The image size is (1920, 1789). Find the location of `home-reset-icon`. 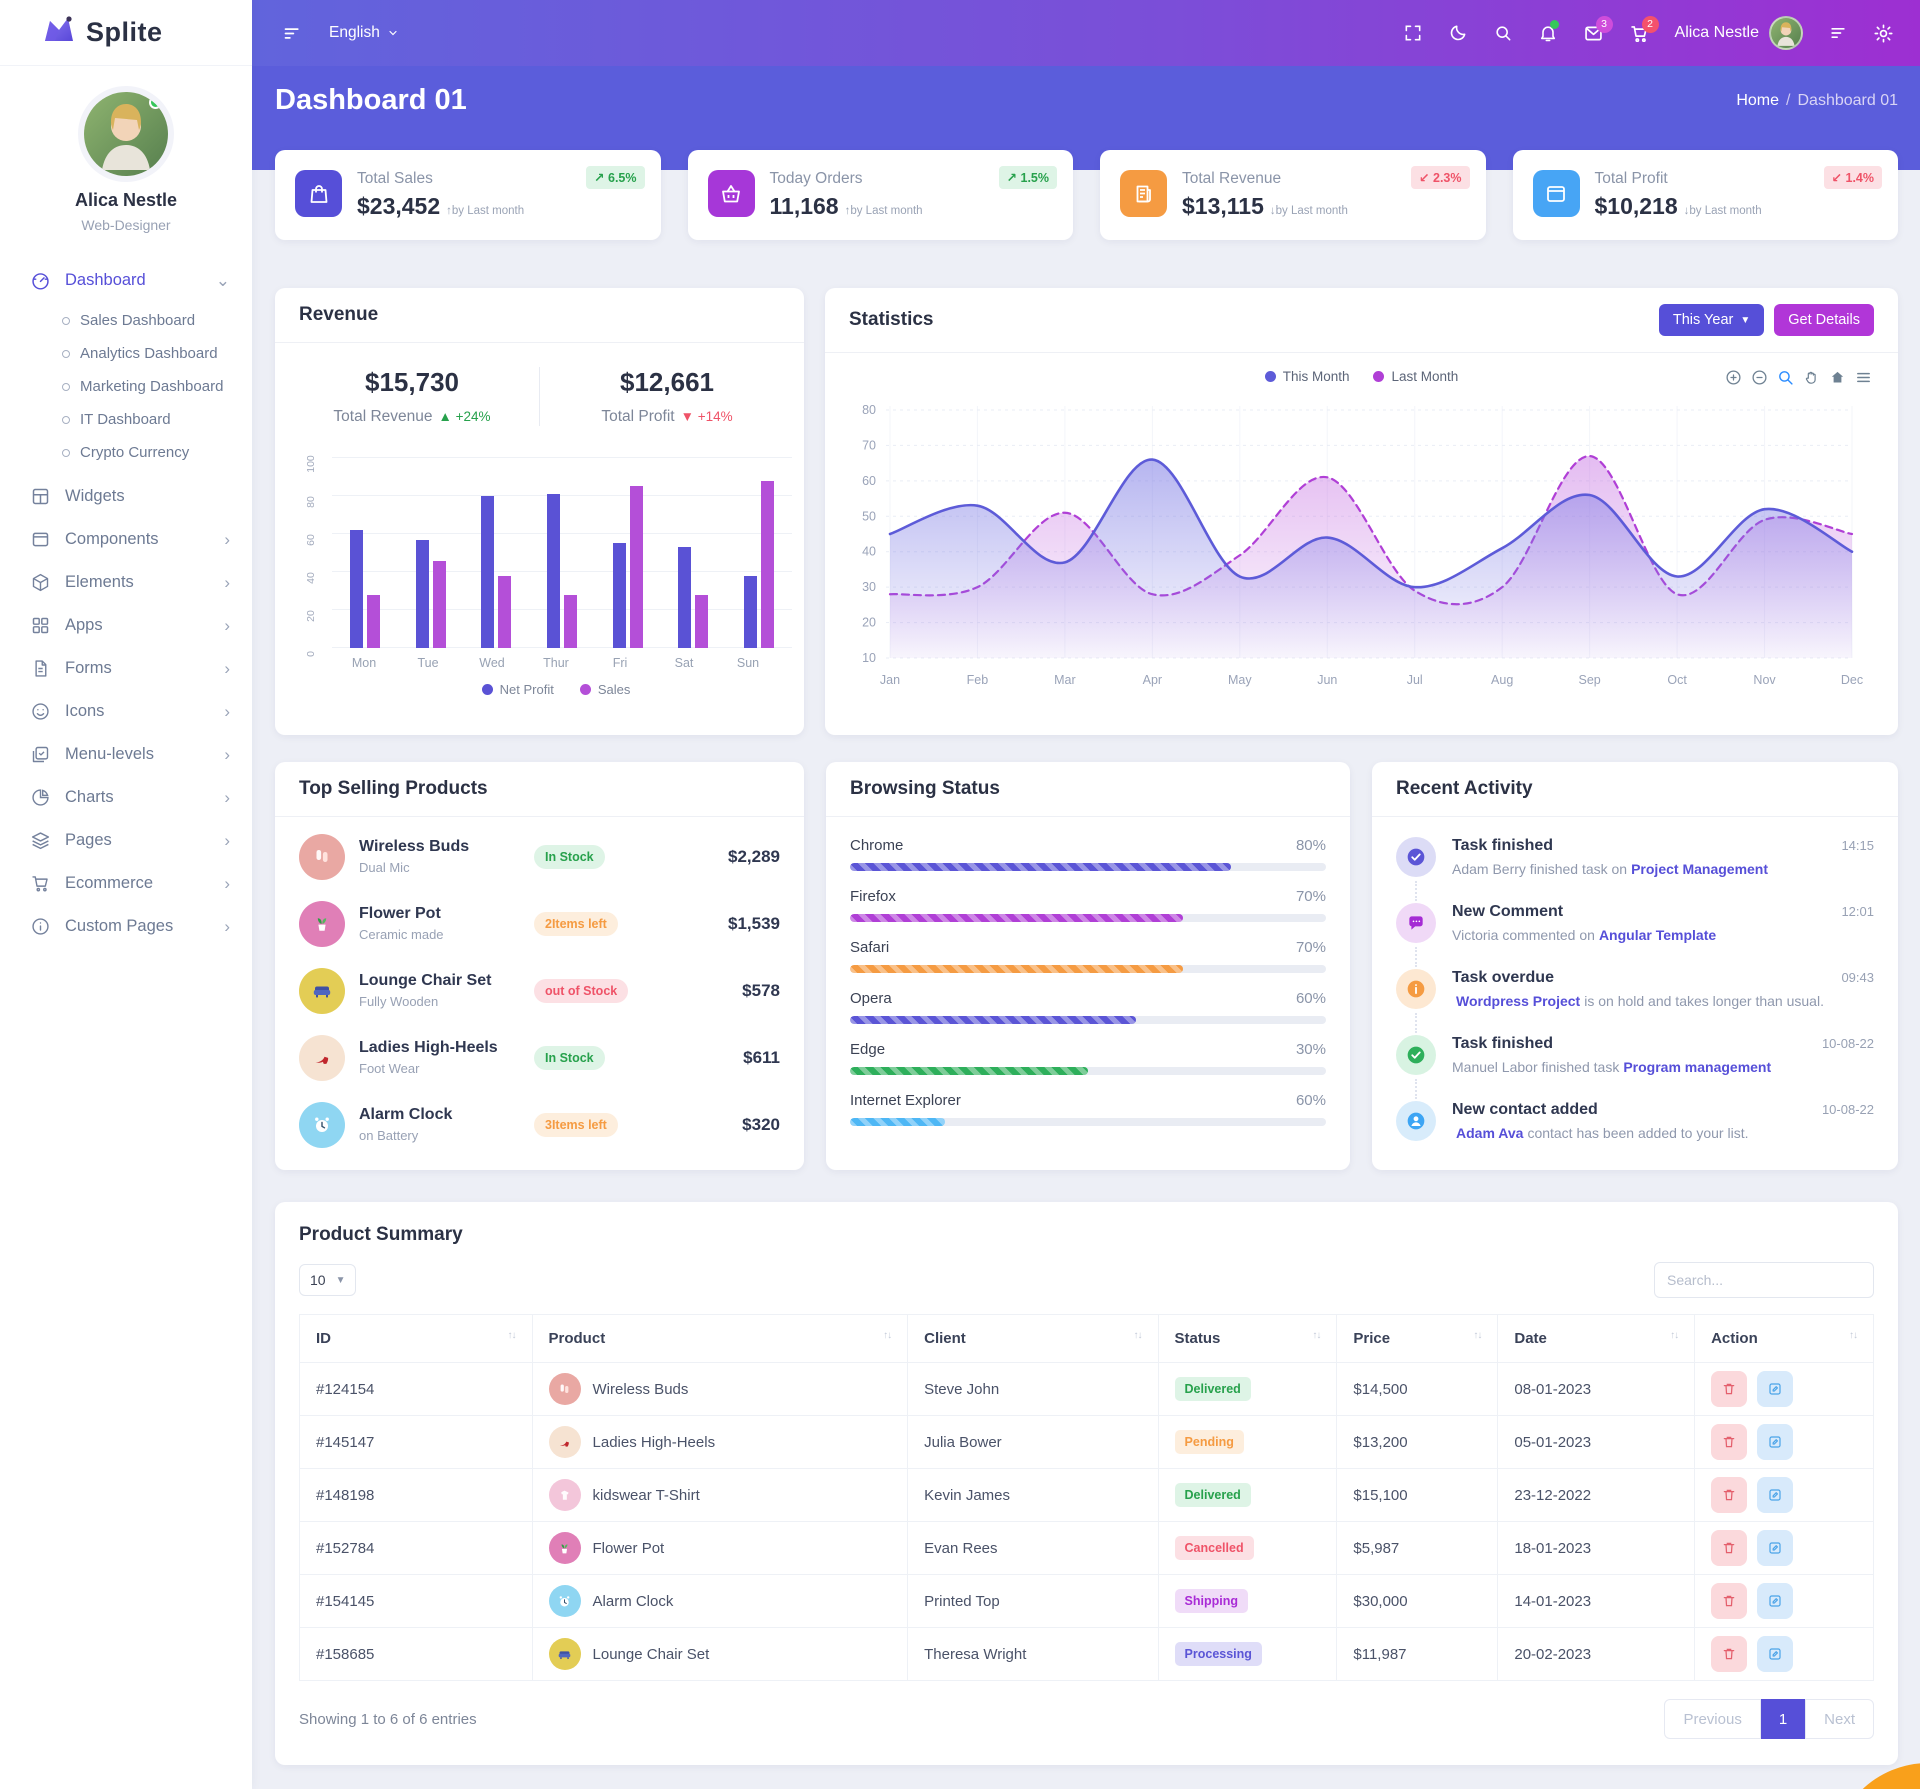

home-reset-icon is located at coordinates (1837, 377).